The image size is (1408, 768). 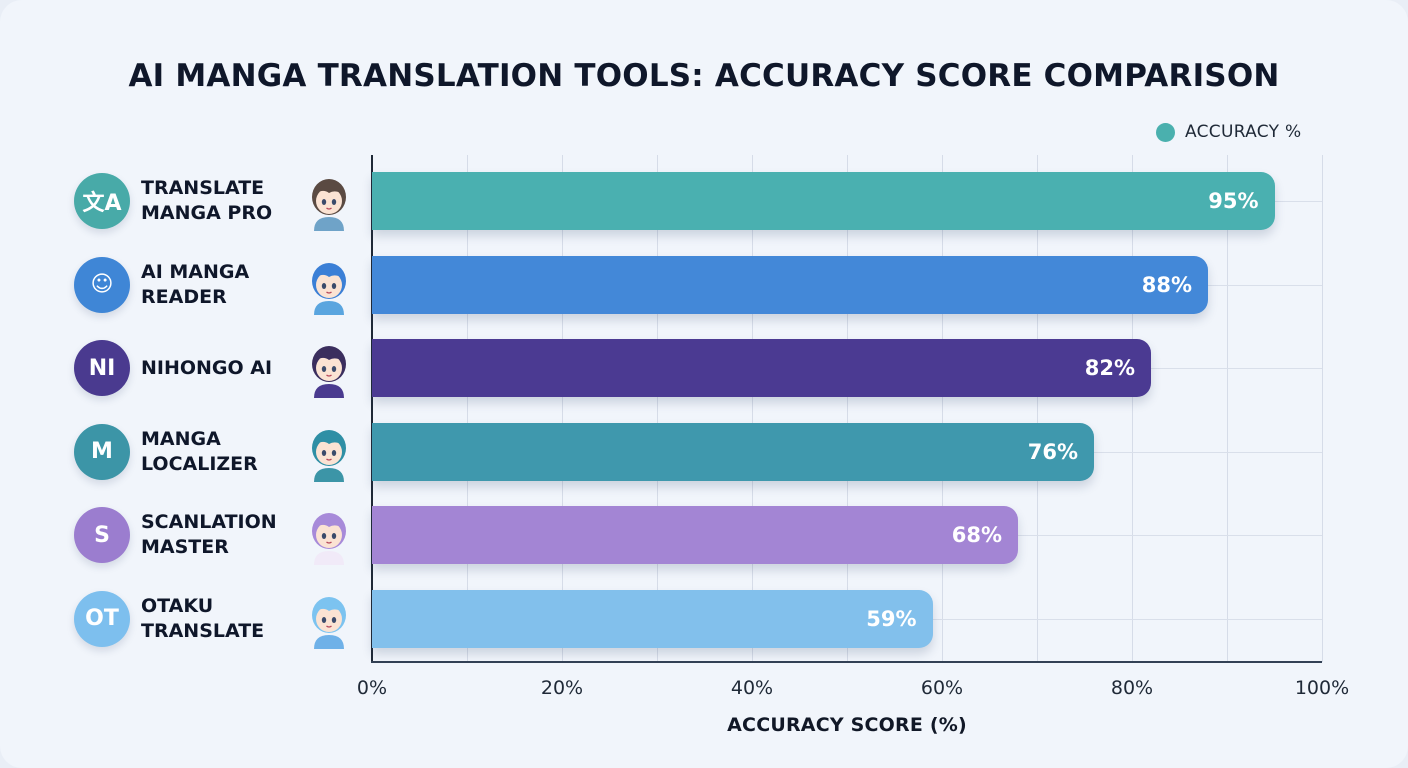 I want to click on translate-icon: 文A, so click(x=102, y=201).